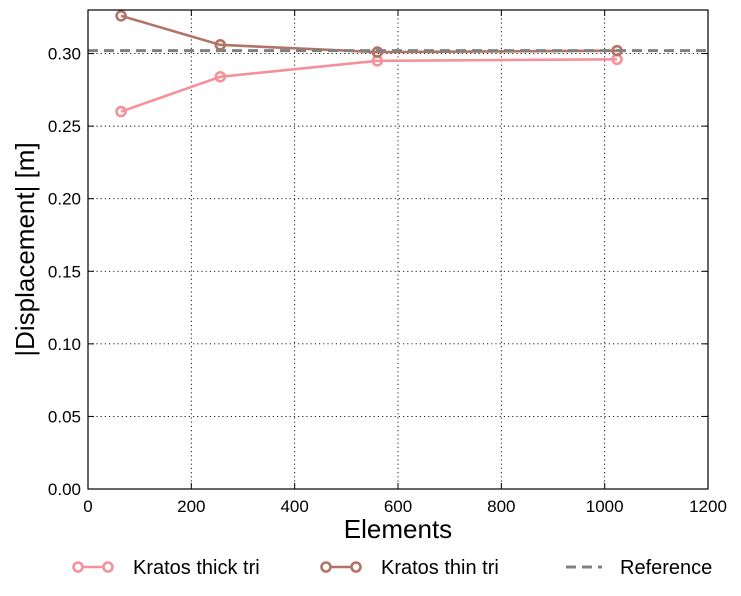 The height and width of the screenshot is (596, 741). I want to click on legend-label-reference: Reference, so click(666, 568).